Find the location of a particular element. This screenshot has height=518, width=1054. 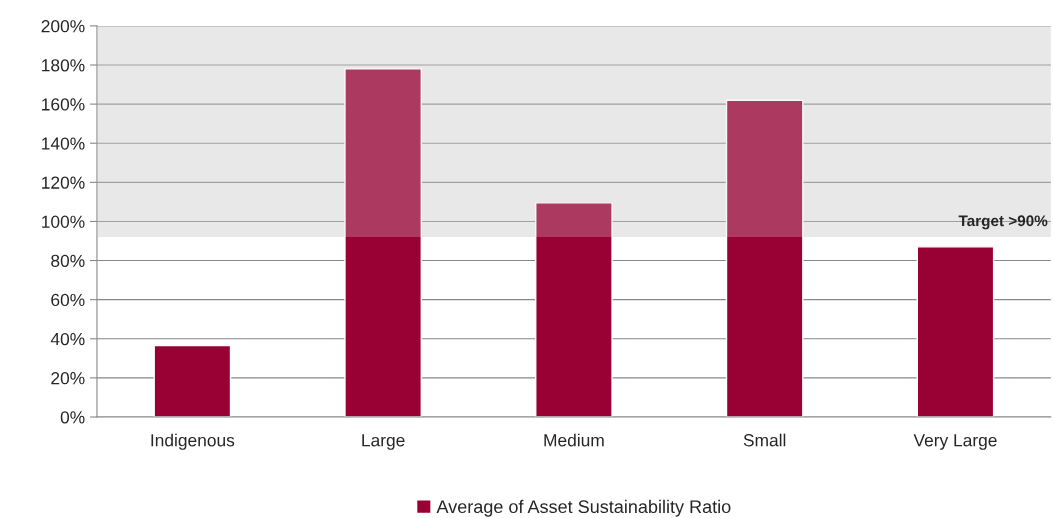

band-label: Target >90% is located at coordinates (1003, 222).